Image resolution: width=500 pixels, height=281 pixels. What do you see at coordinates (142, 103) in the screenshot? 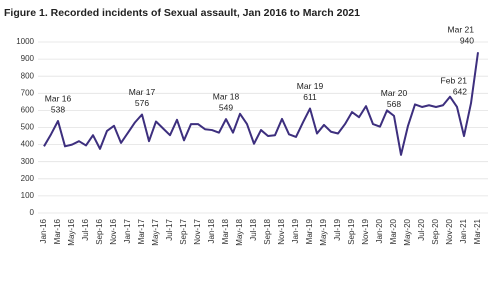
I see `annotation-value: 576` at bounding box center [142, 103].